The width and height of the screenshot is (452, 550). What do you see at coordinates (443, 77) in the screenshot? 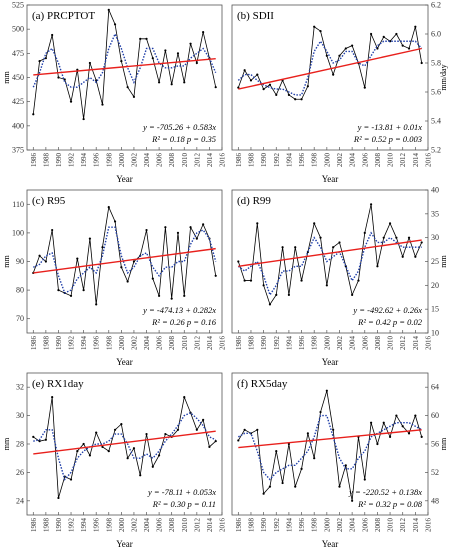
I see `y-axis-label: mm/day` at bounding box center [443, 77].